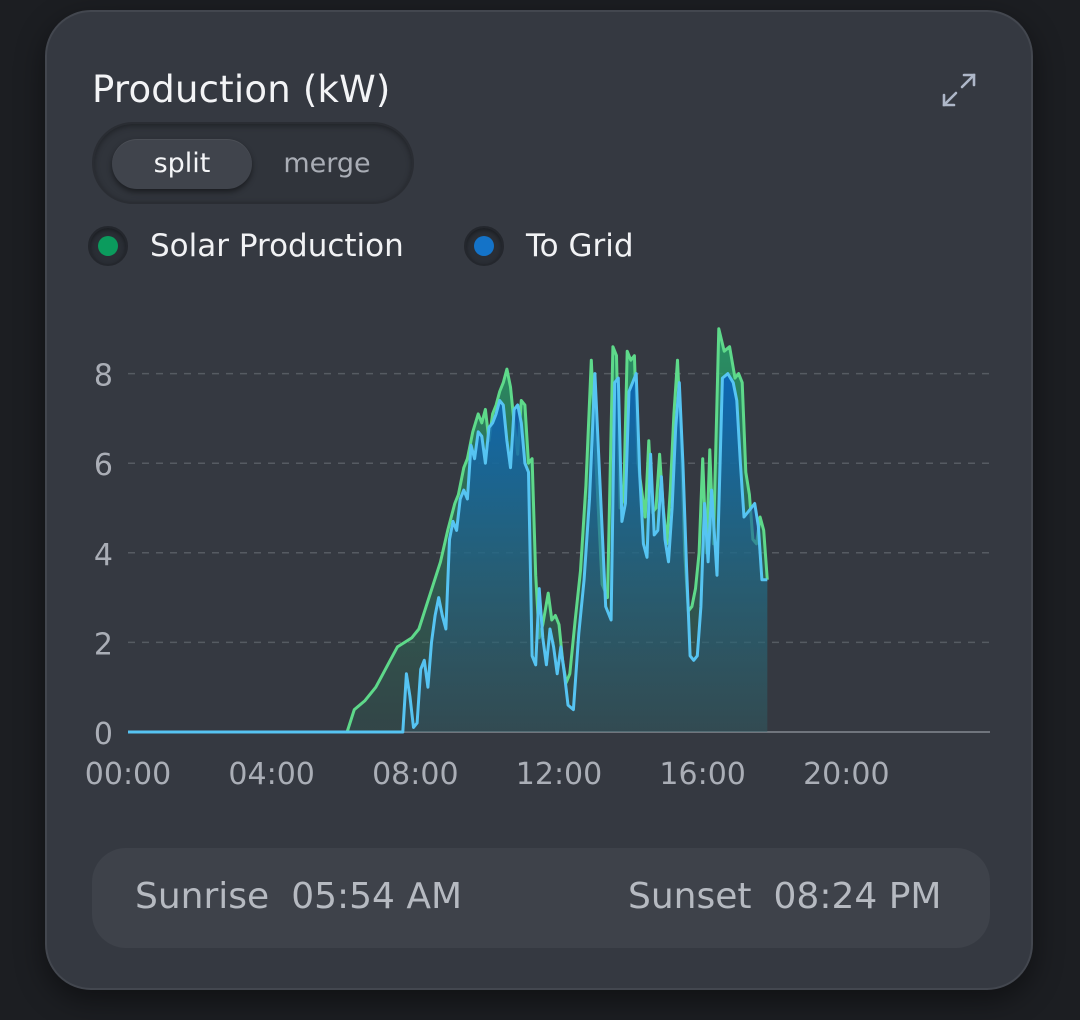 Image resolution: width=1080 pixels, height=1020 pixels. Describe the element at coordinates (415, 774) in the screenshot. I see `x-tick-label: 08:00` at that location.